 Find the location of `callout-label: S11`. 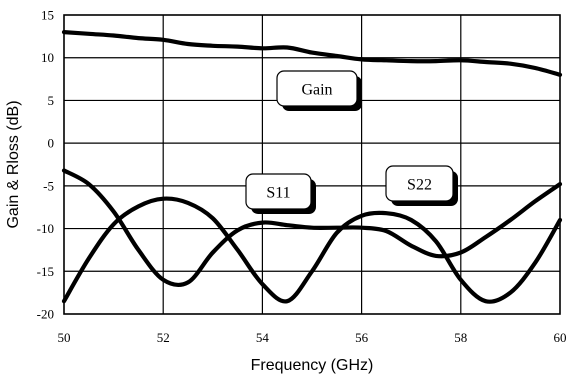

callout-label: S11 is located at coordinates (278, 193).